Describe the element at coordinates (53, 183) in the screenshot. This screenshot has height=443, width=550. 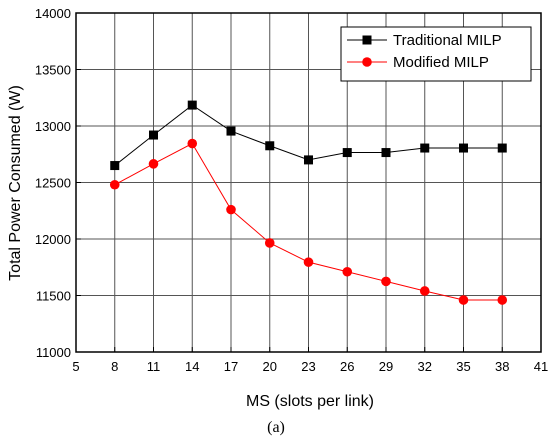
I see `y-tick-label: 12500` at that location.